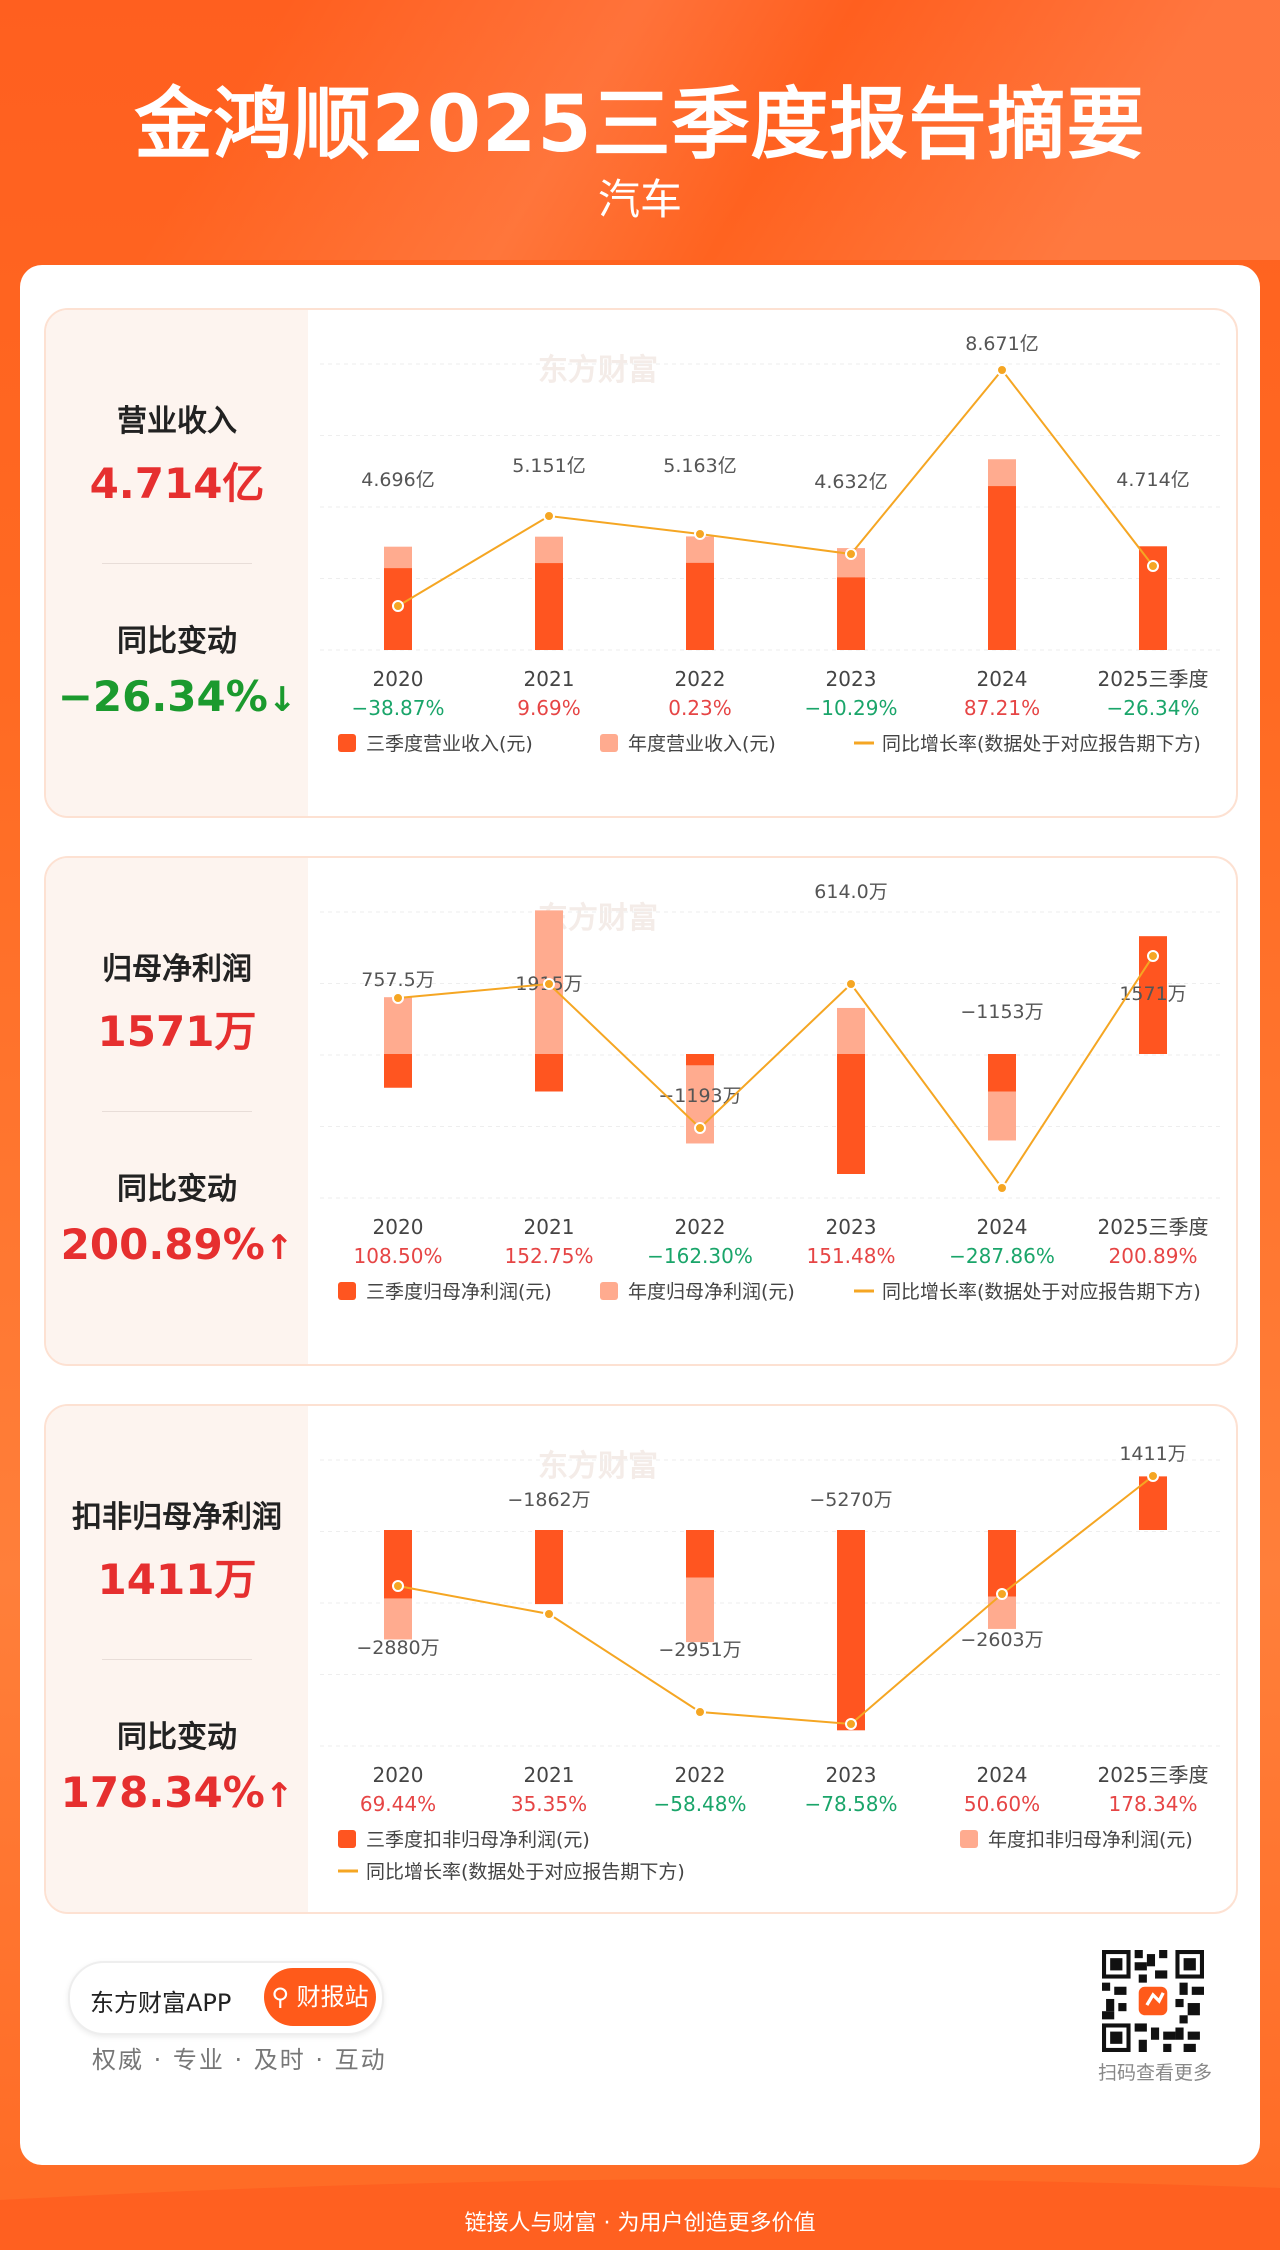 The height and width of the screenshot is (2250, 1280). Describe the element at coordinates (699, 1650) in the screenshot. I see `bar-value-label: −2951万` at that location.